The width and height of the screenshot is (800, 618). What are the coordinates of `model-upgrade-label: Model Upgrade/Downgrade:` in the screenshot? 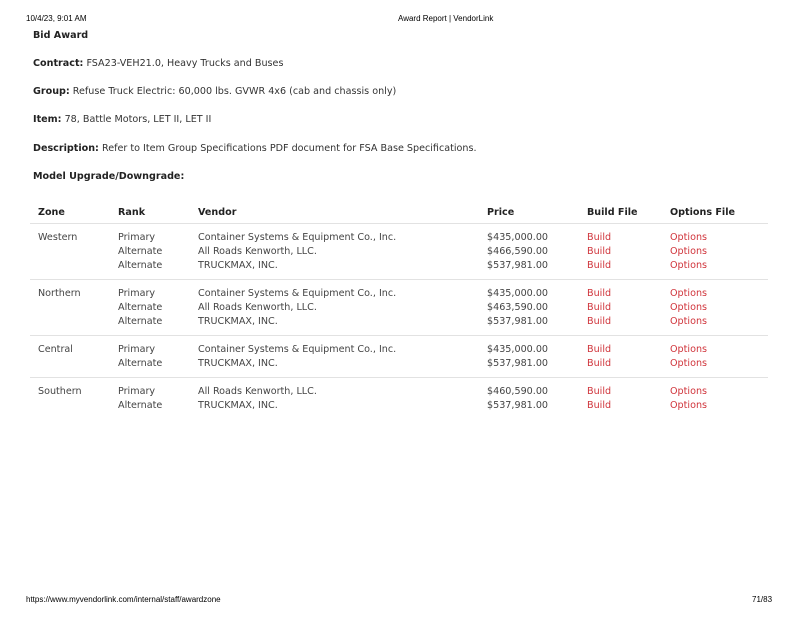 It's located at (109, 176).